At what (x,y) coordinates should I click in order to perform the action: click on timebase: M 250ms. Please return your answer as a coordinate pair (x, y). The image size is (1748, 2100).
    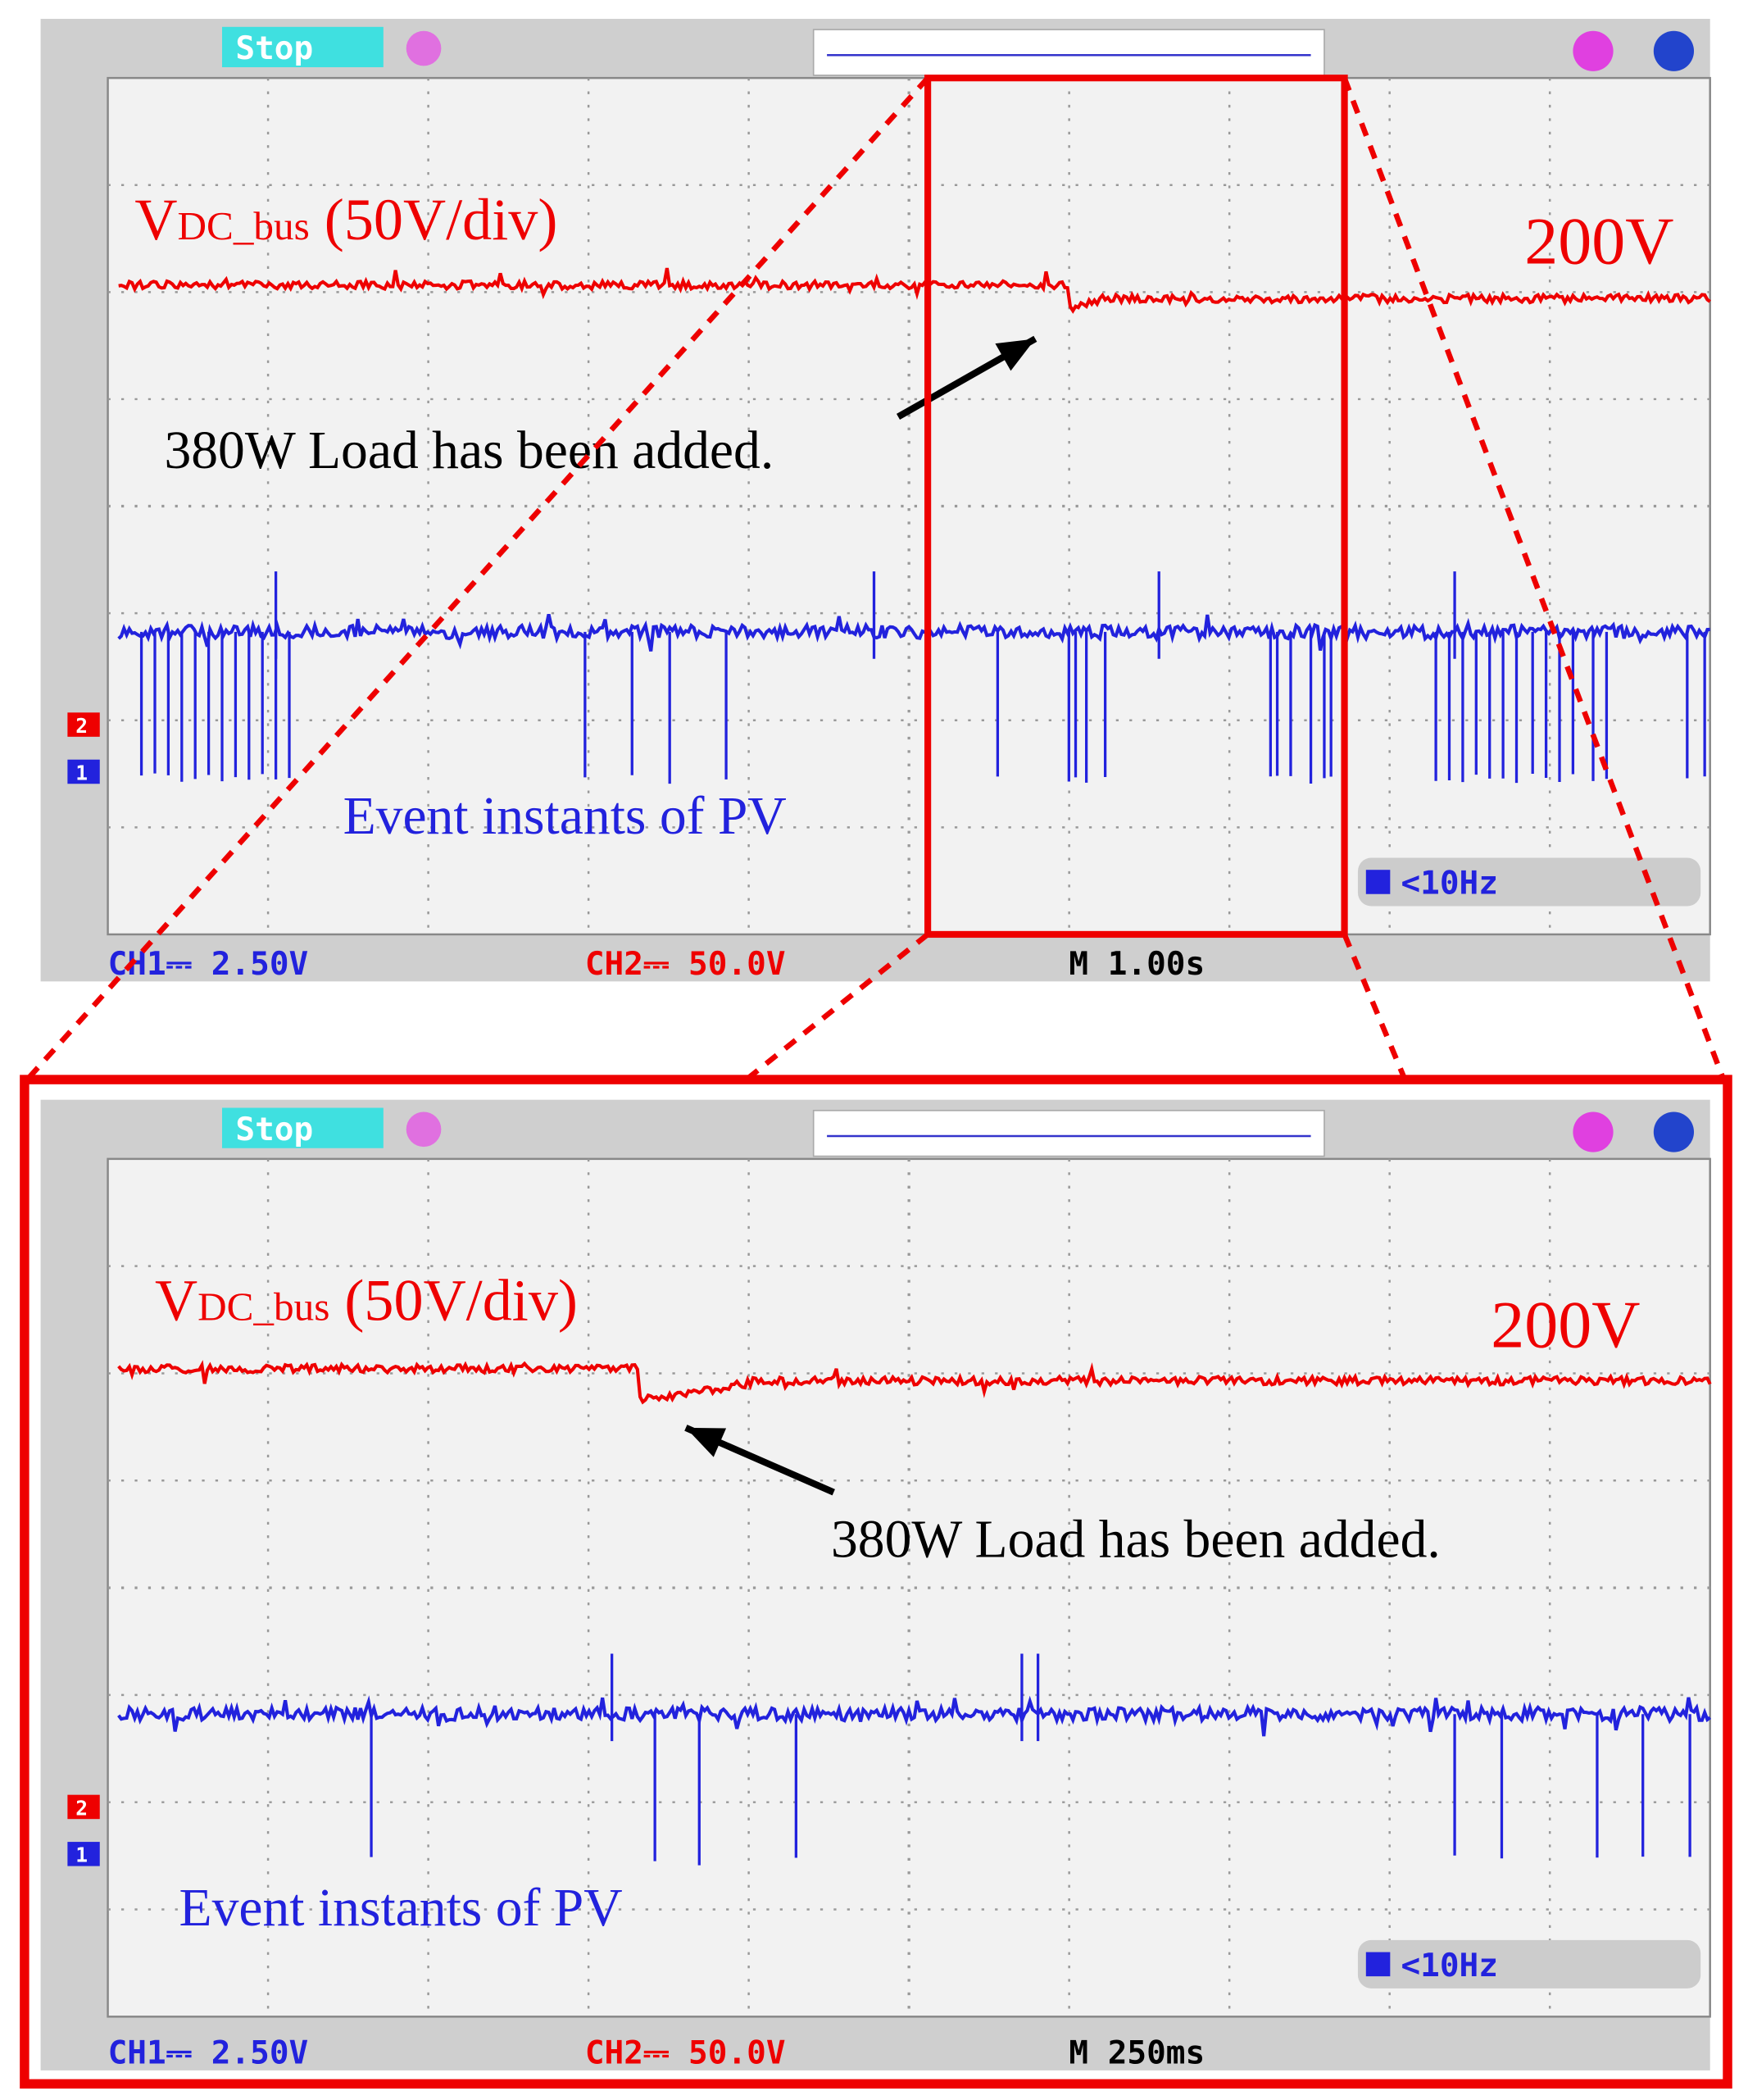
    Looking at the image, I should click on (1137, 2053).